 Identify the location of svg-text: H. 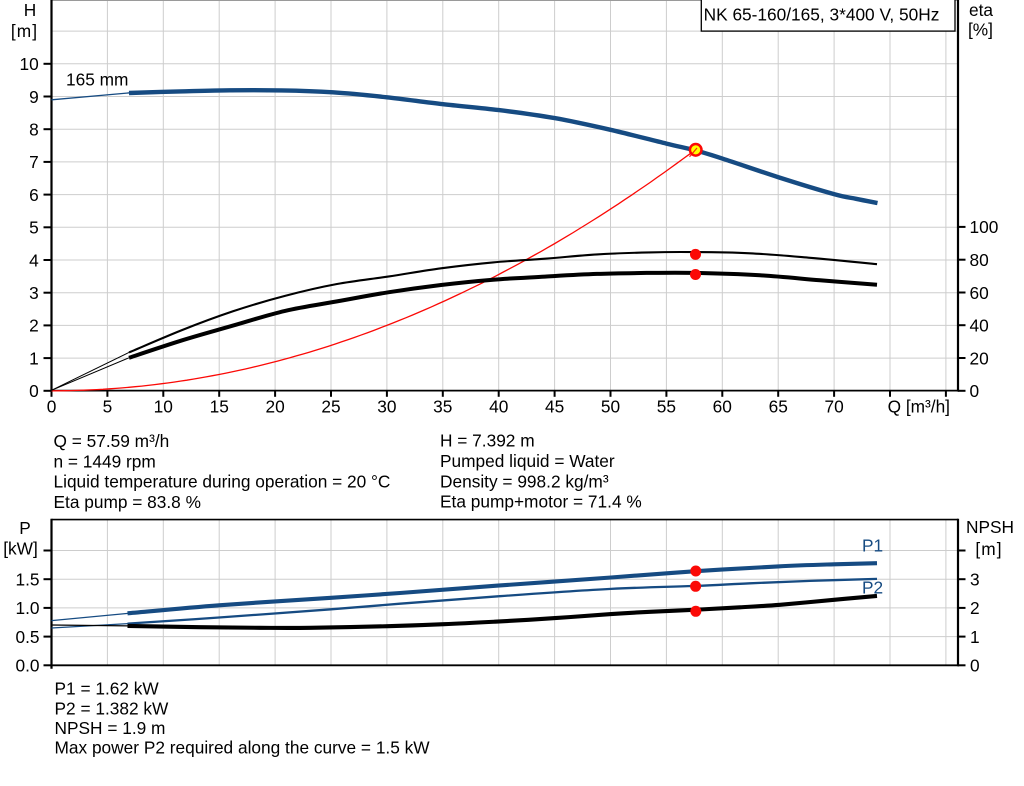
(30, 10).